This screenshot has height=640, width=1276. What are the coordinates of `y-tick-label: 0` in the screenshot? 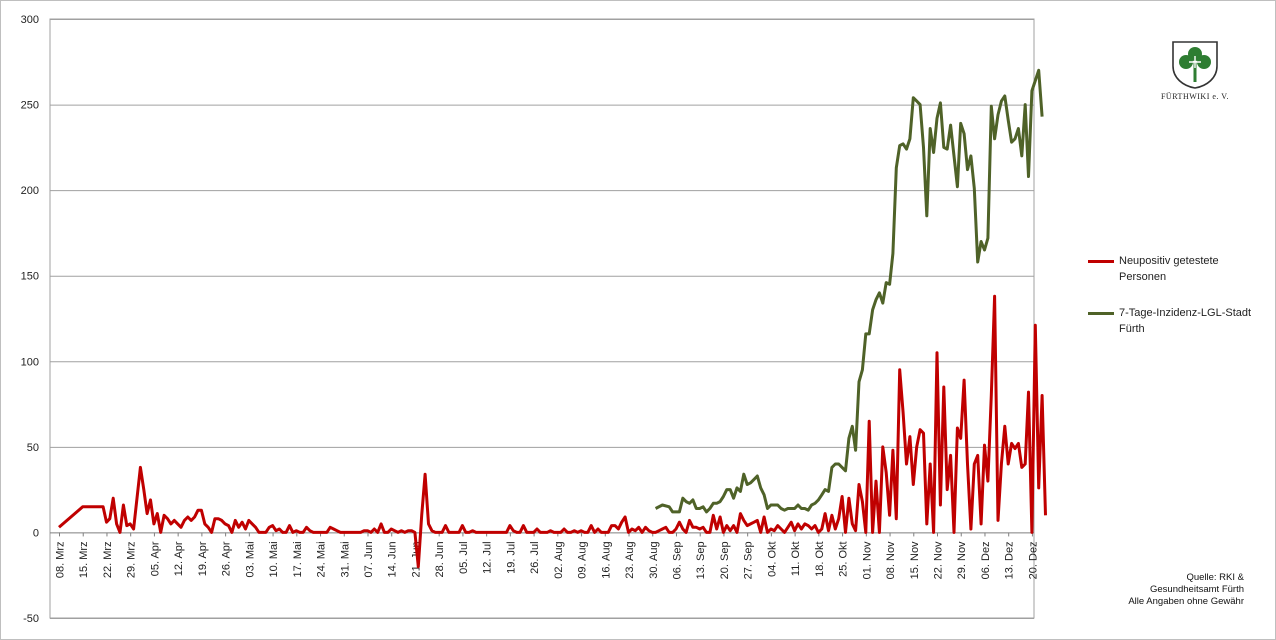 It's located at (36, 533).